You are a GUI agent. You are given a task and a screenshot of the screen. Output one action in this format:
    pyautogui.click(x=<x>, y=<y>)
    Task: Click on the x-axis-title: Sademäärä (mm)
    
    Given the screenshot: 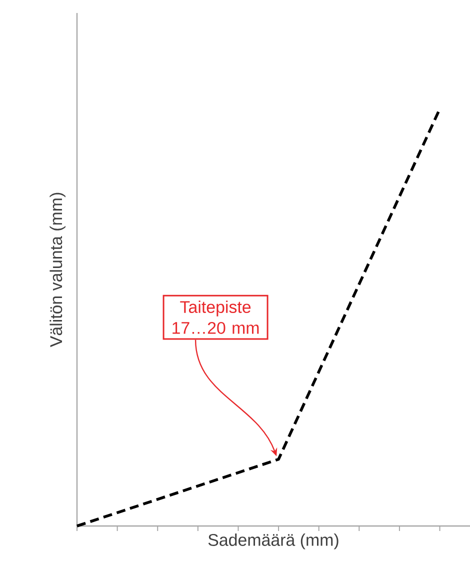 What is the action you would take?
    pyautogui.click(x=273, y=542)
    